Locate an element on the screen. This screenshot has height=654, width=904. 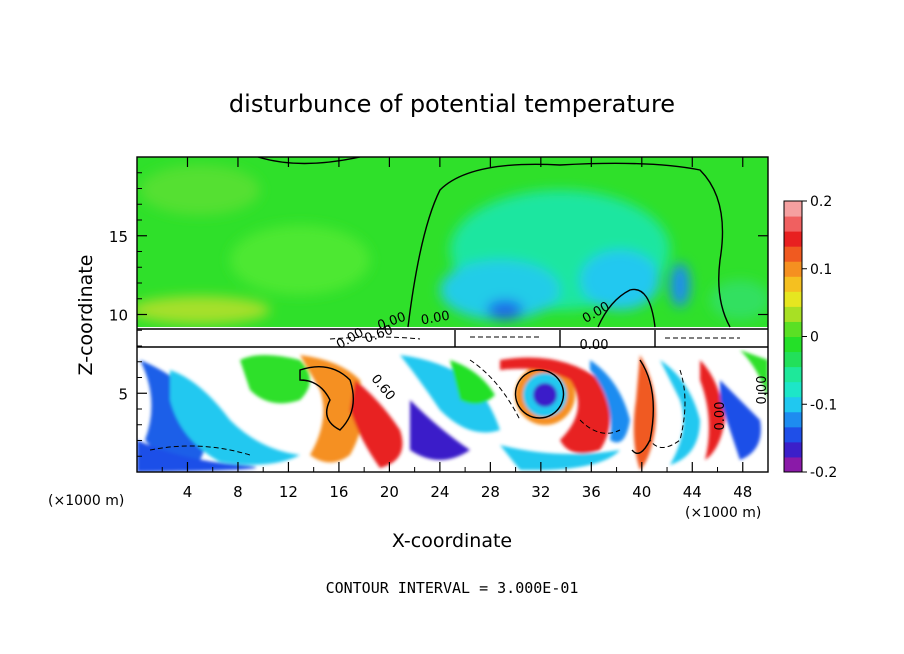
x-axis-label: X-coordinate is located at coordinates (452, 541).